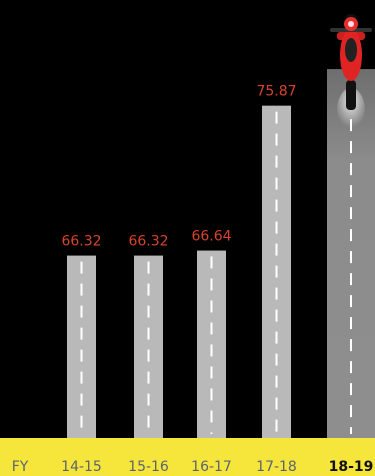  I want to click on value-label: 66.64, so click(211, 237).